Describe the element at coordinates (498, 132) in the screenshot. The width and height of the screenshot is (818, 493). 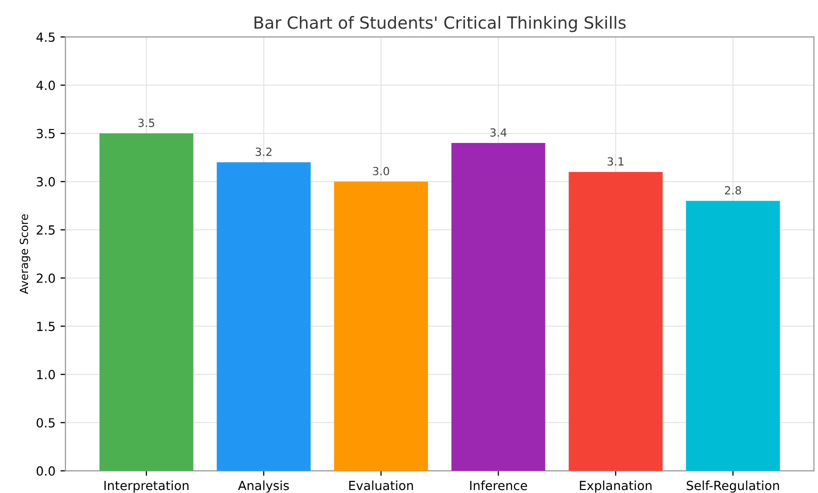
I see `data-label: 3.4` at that location.